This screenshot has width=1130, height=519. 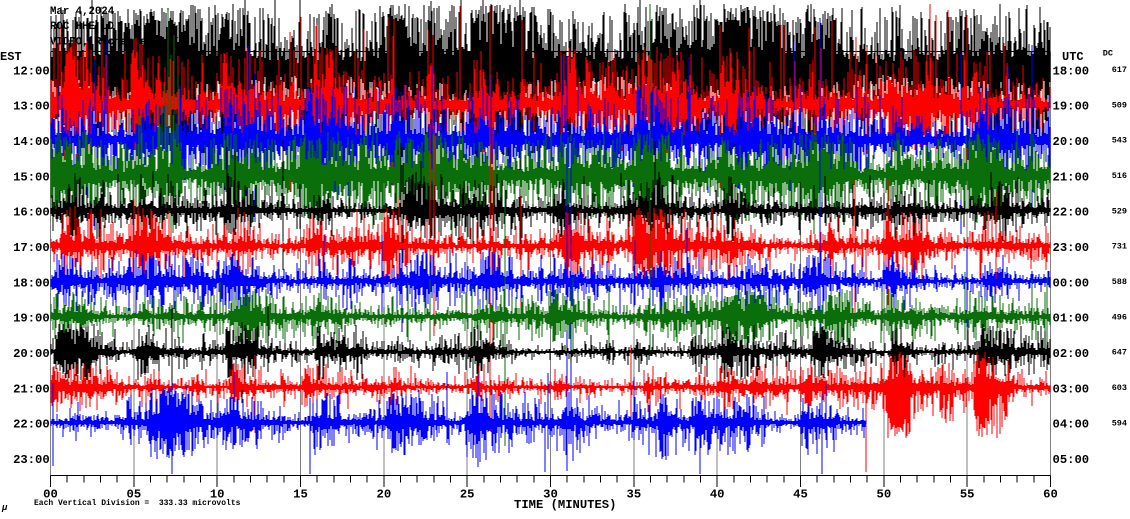 I want to click on svg-text: 647, so click(x=1119, y=353).